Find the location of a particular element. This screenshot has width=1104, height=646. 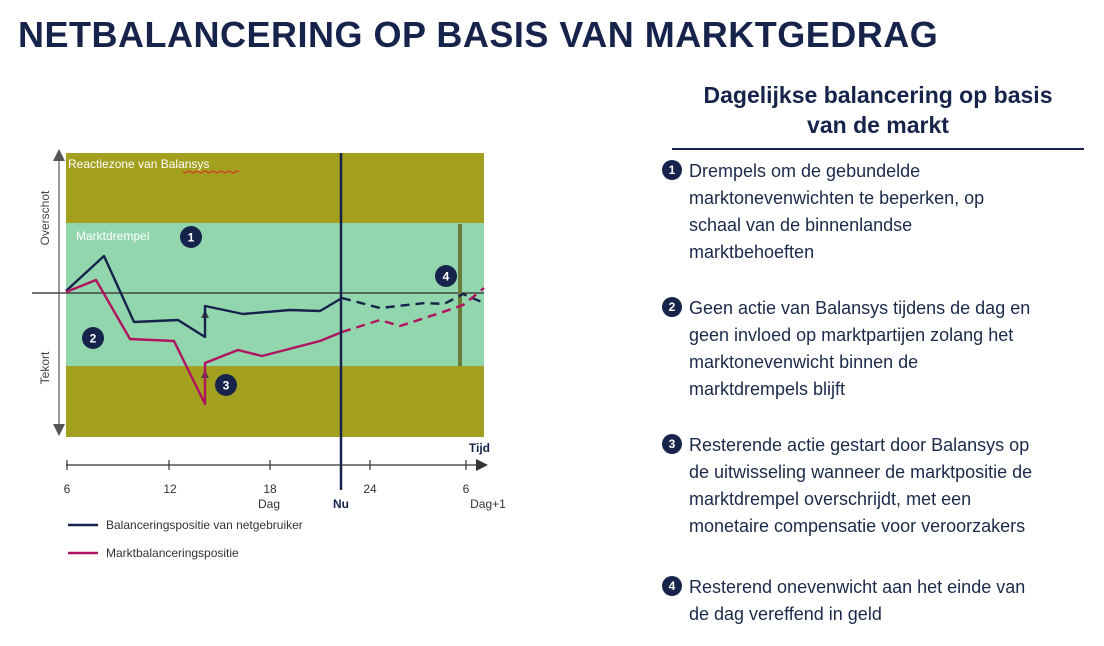

threshold-band is located at coordinates (275, 294).